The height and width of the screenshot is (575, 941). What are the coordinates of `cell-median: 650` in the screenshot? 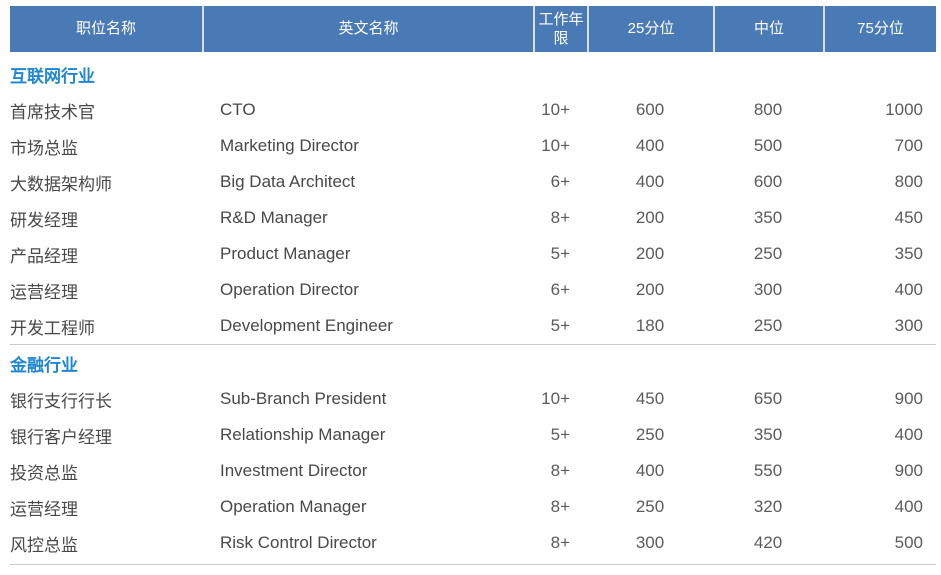 It's located at (768, 398).